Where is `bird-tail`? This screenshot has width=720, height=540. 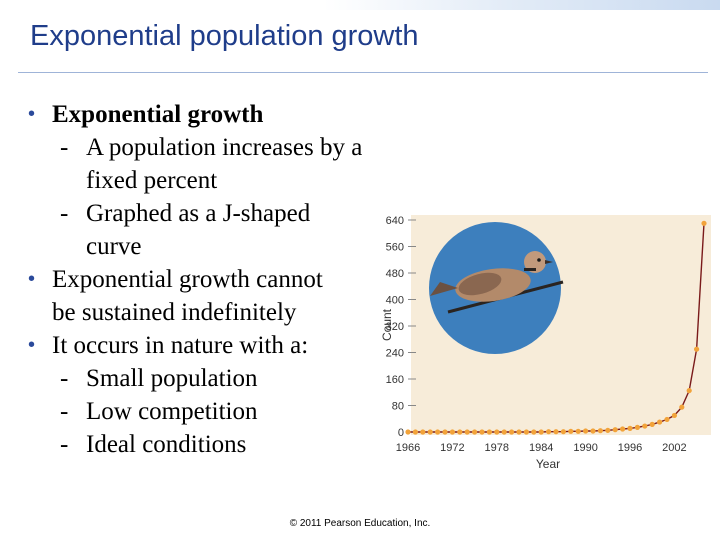 bird-tail is located at coordinates (444, 289).